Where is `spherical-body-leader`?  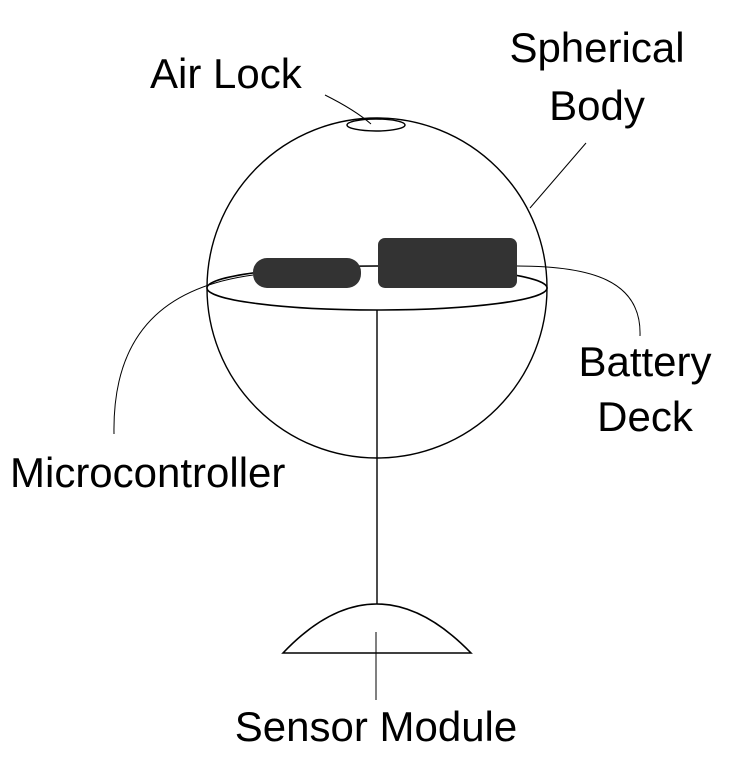 spherical-body-leader is located at coordinates (558, 175).